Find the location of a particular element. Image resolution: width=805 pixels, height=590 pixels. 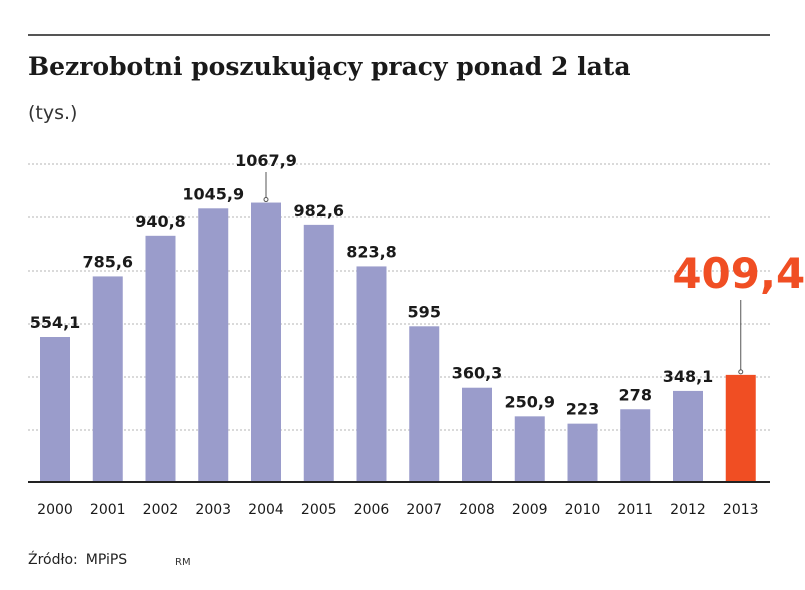

bar-2001 is located at coordinates (107, 379).